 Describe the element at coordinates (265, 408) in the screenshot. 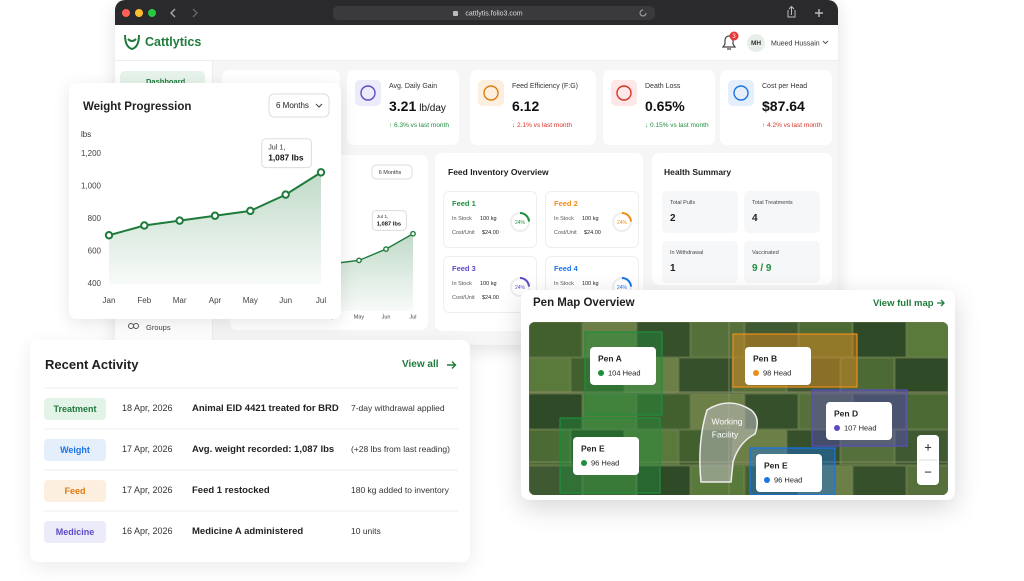

I see `activity-text: Animal EID 4421 treated for BRD` at that location.